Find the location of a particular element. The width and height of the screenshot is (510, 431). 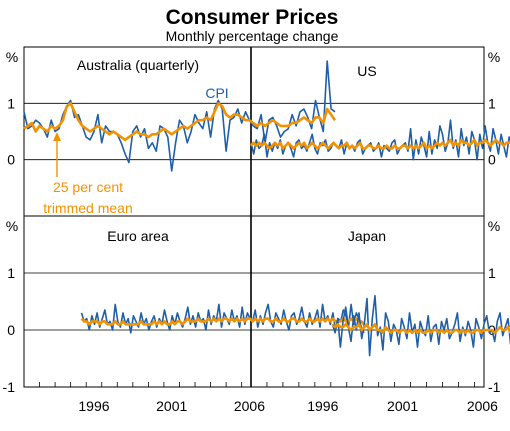

series-trimmed_mean-japan is located at coordinates (420, 328).